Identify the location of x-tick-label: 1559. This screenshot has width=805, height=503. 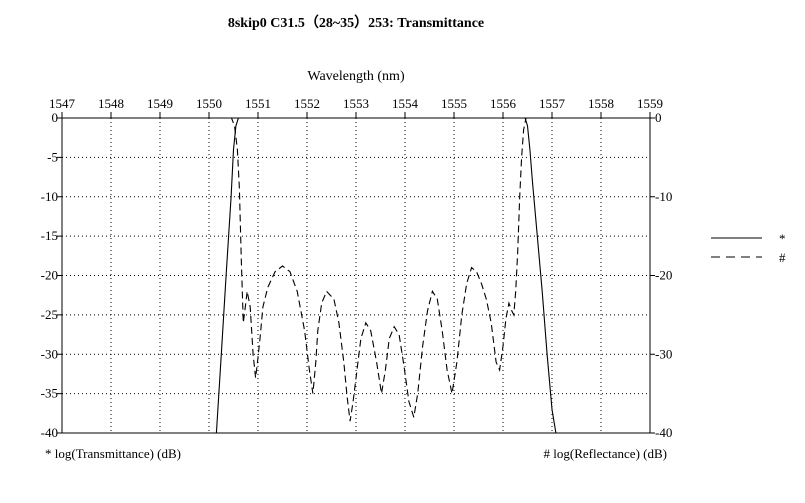
(650, 103).